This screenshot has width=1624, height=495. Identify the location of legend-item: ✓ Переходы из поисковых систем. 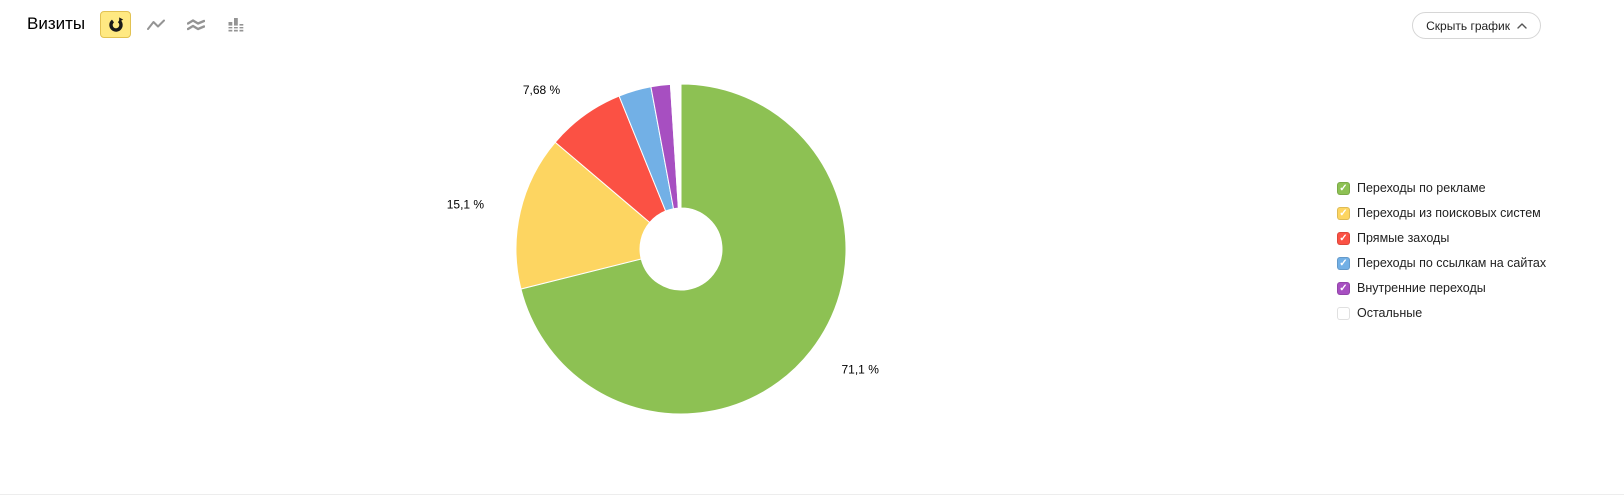
(1441, 213).